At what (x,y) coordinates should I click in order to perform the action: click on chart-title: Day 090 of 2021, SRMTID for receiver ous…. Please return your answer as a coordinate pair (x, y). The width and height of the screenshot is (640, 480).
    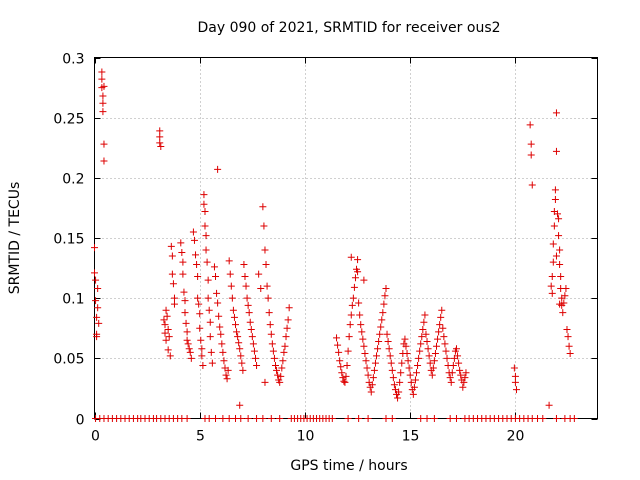
    Looking at the image, I should click on (348, 28).